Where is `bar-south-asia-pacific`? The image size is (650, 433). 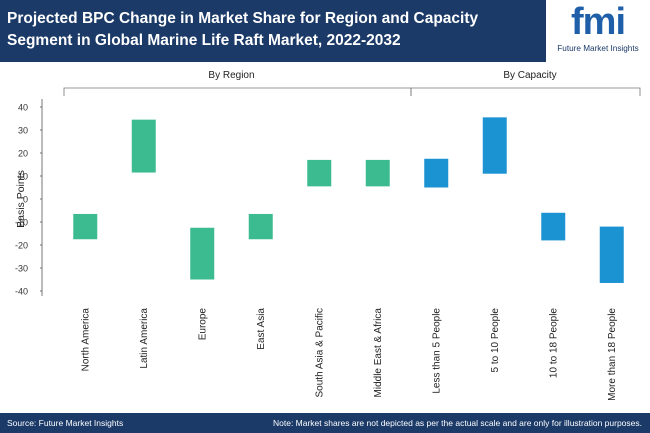
bar-south-asia-pacific is located at coordinates (319, 173).